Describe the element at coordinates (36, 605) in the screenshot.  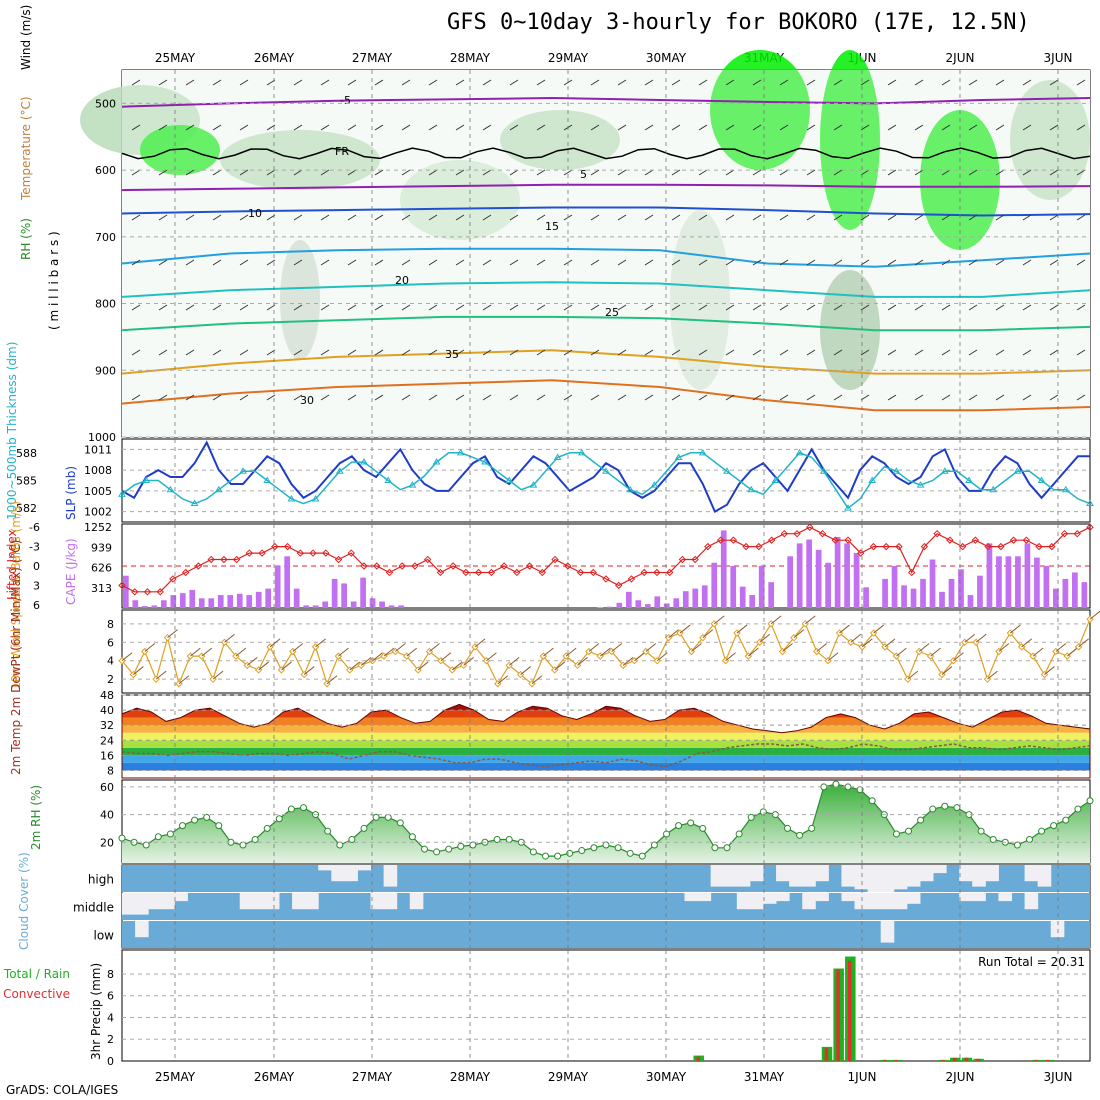
I see `li-ytick: 6` at that location.